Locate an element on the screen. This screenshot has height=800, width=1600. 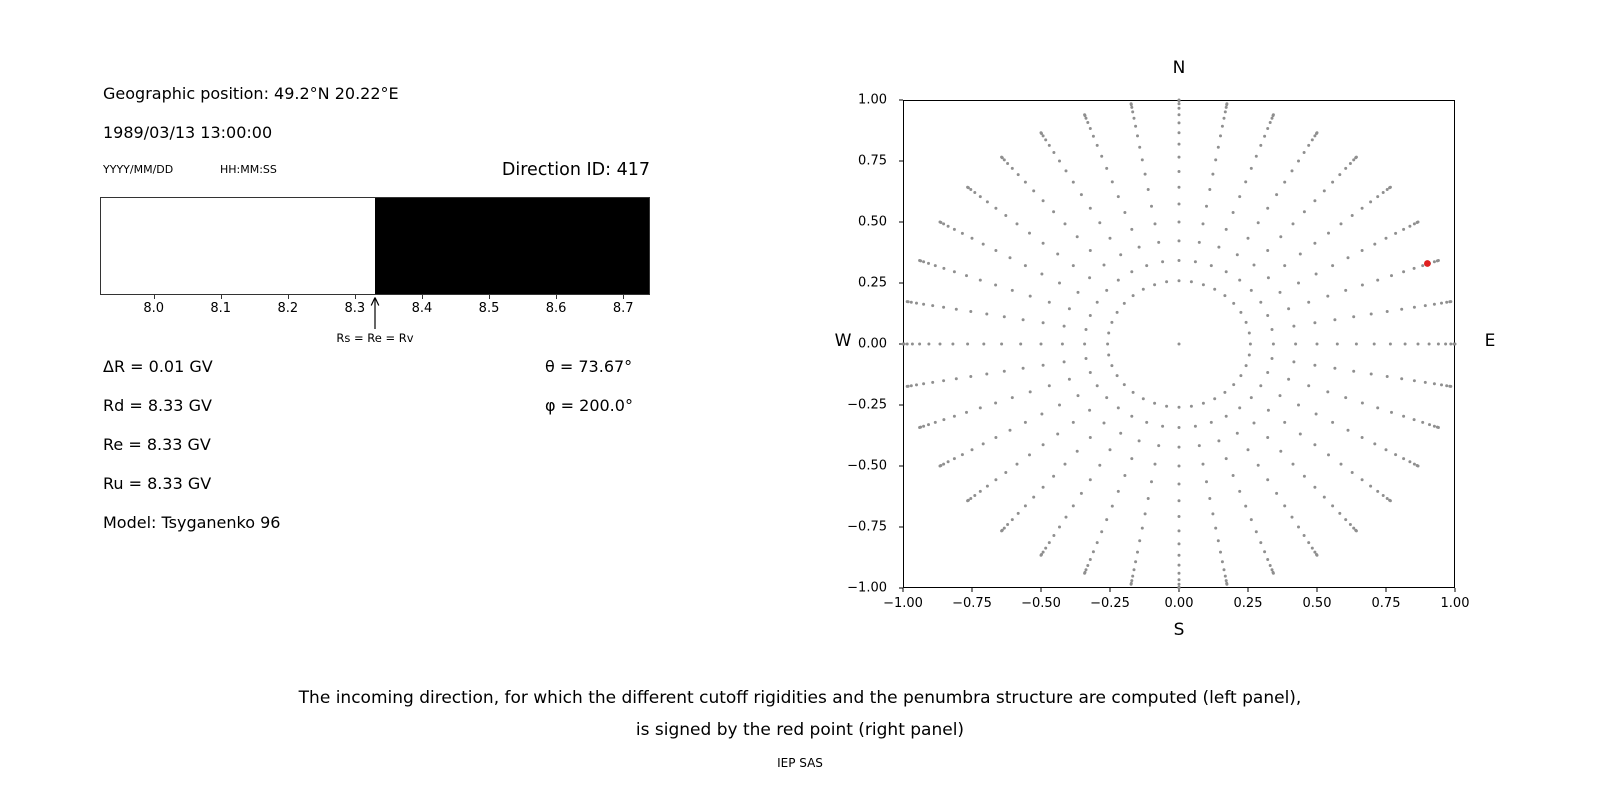
penumbra-axis: 8.0 8.1 8.2 8.3 8.4 8.5 8.6 8.7 is located at coordinates (375, 308).